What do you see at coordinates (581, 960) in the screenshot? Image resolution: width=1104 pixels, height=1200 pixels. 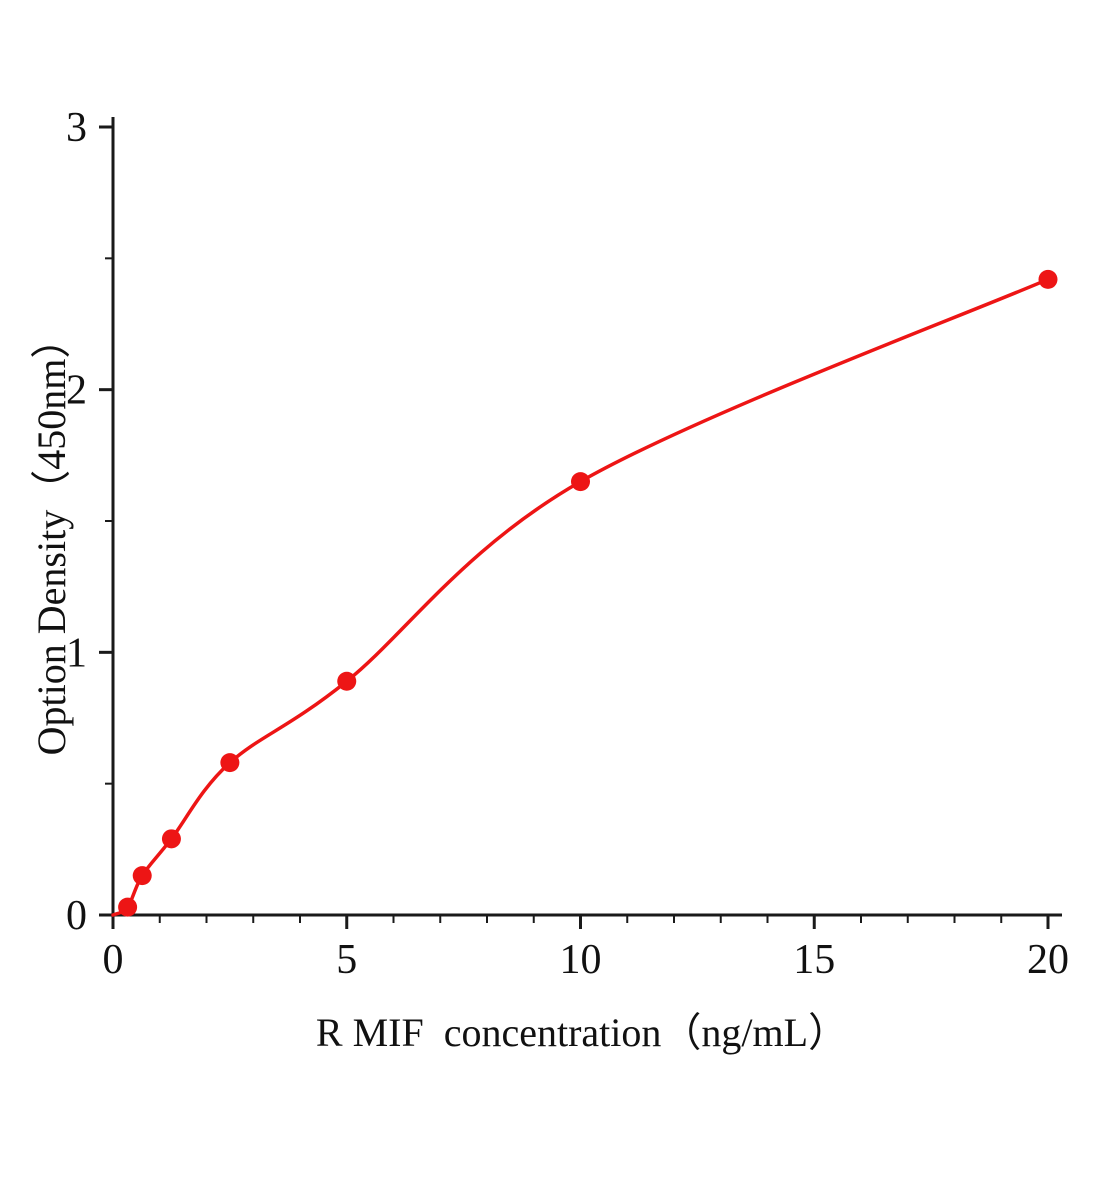 I see `x-tick-label: 10` at bounding box center [581, 960].